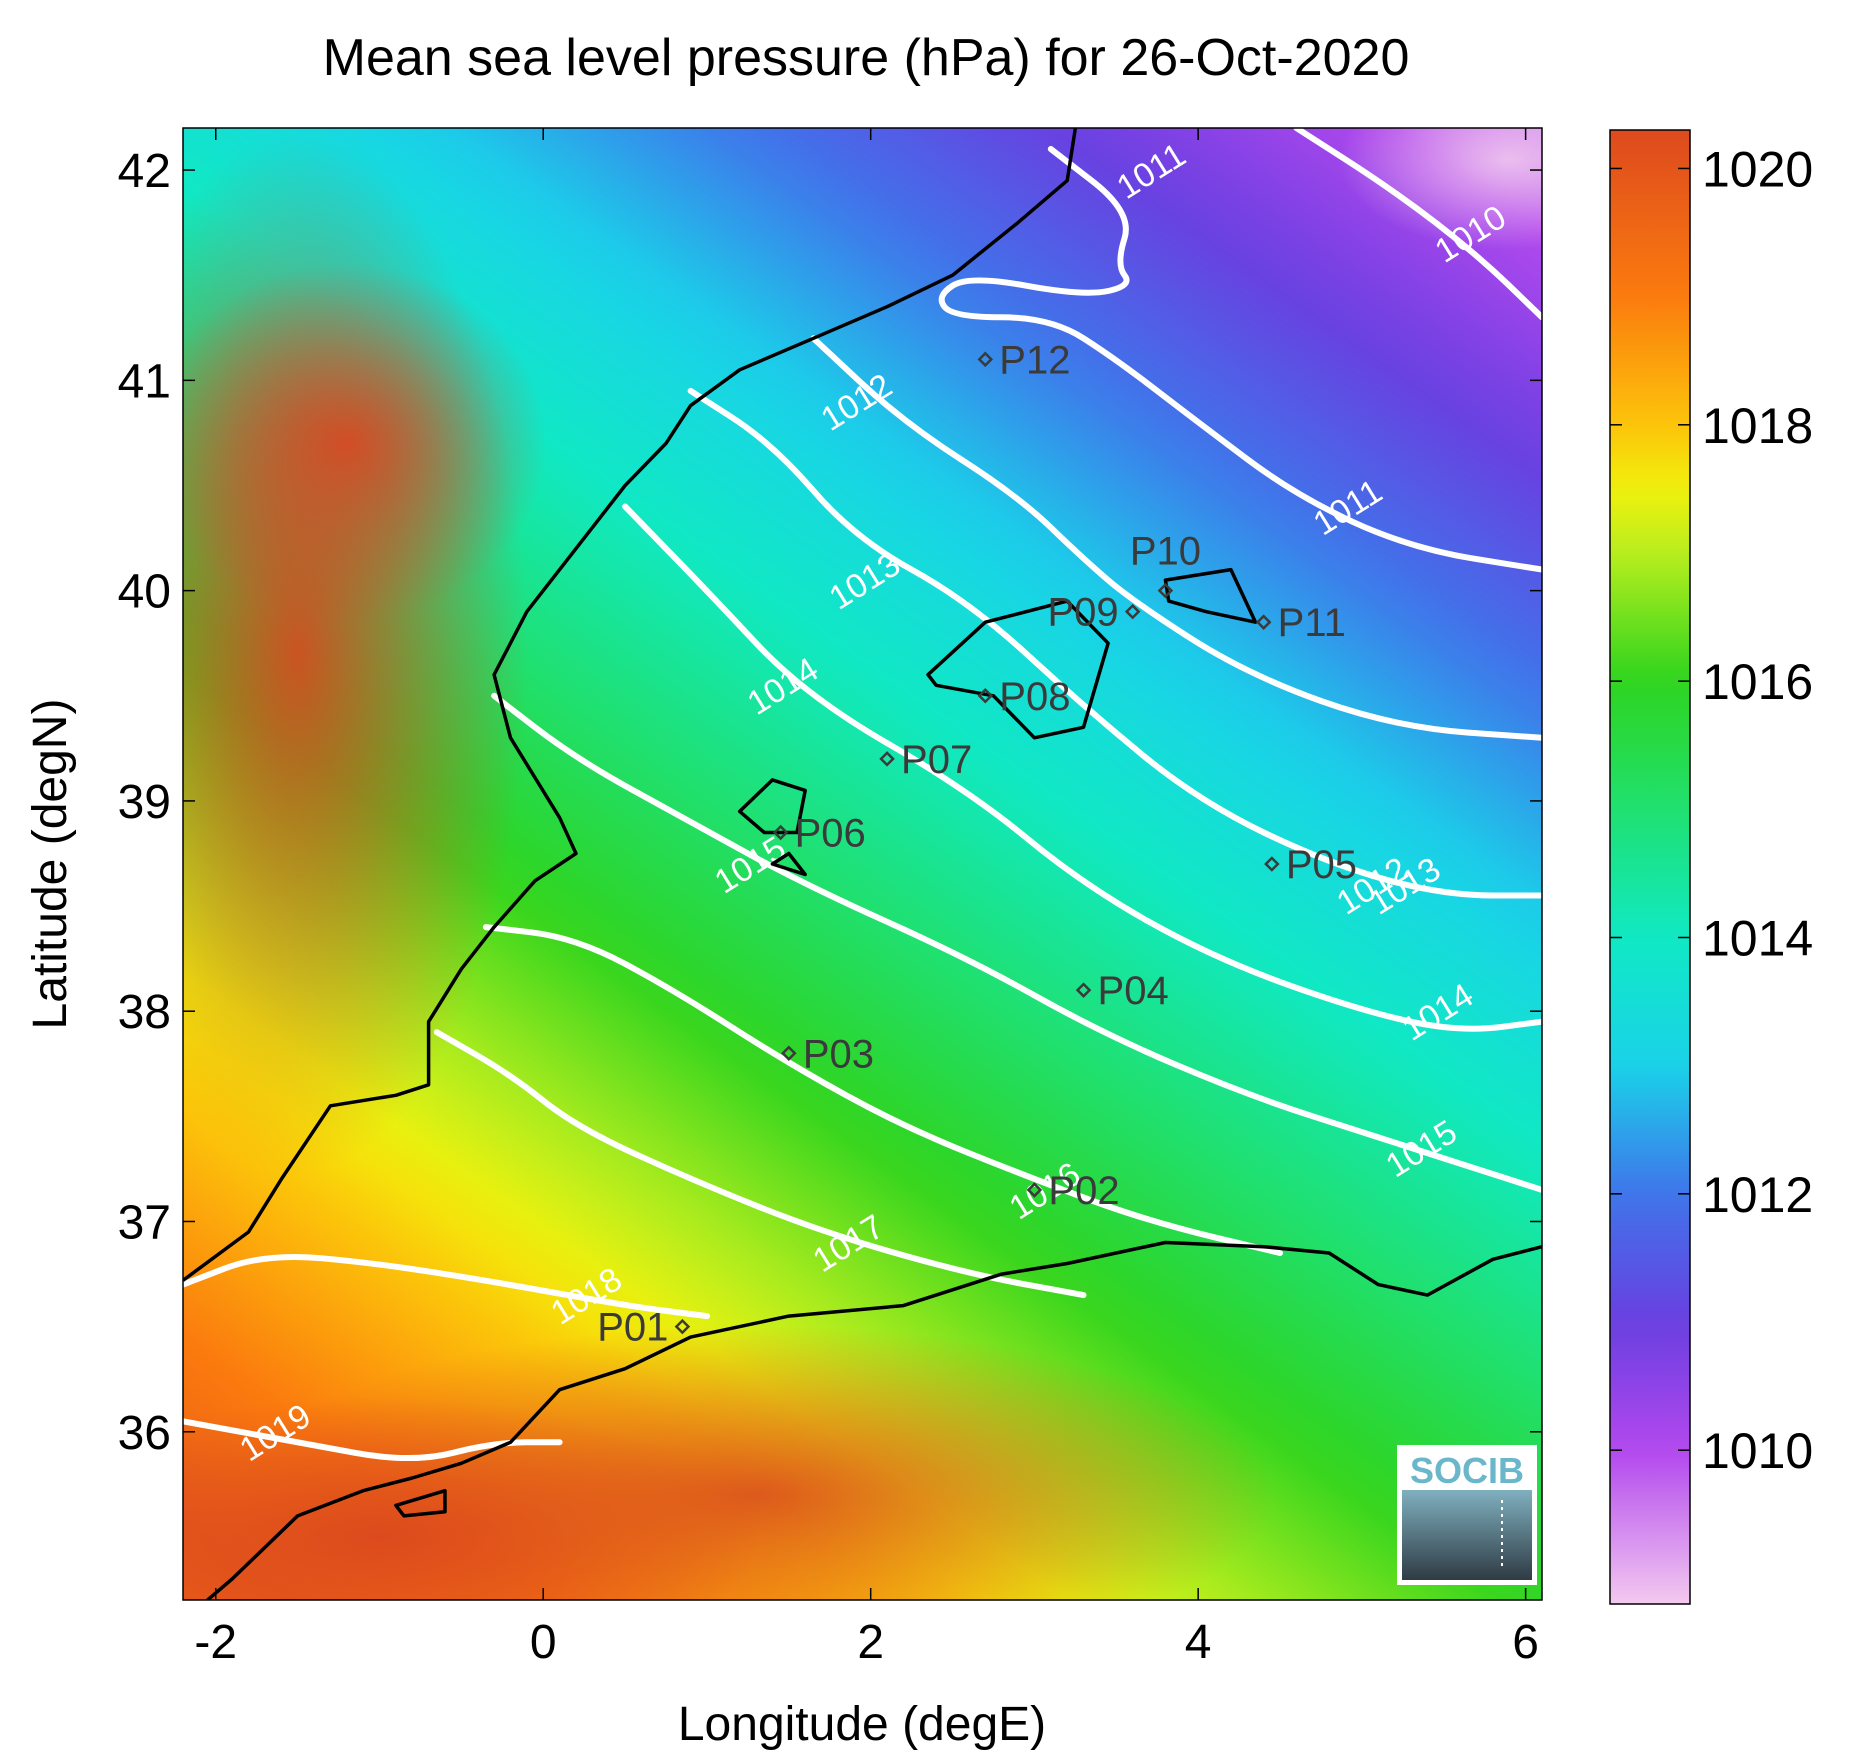 Image resolution: width=1854 pixels, height=1758 pixels. Describe the element at coordinates (1757, 682) in the screenshot. I see `colorbar-tick-label: 1016` at that location.